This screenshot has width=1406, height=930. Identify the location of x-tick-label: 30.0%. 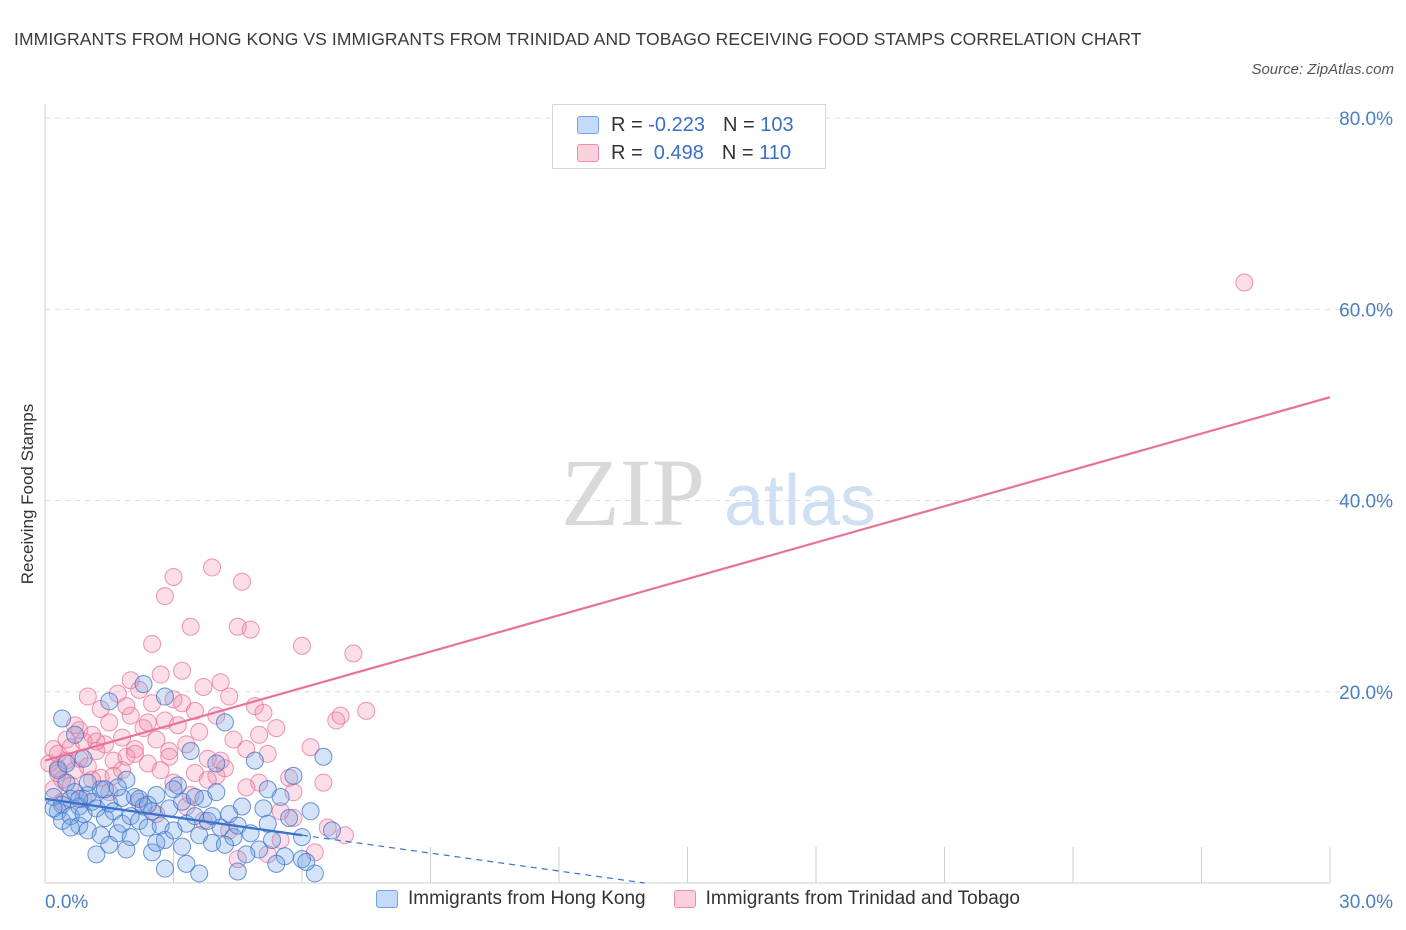
(1366, 902).